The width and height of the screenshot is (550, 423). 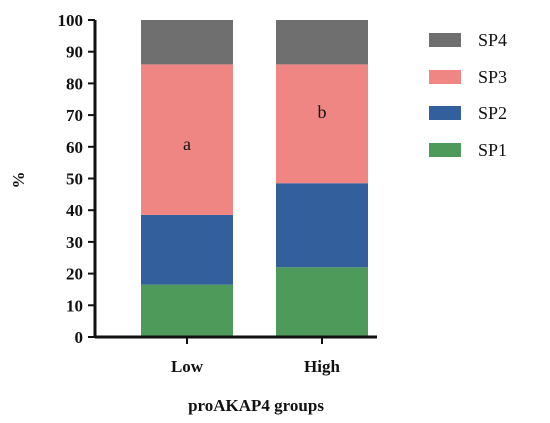 What do you see at coordinates (74, 147) in the screenshot?
I see `y-tick-label: 60` at bounding box center [74, 147].